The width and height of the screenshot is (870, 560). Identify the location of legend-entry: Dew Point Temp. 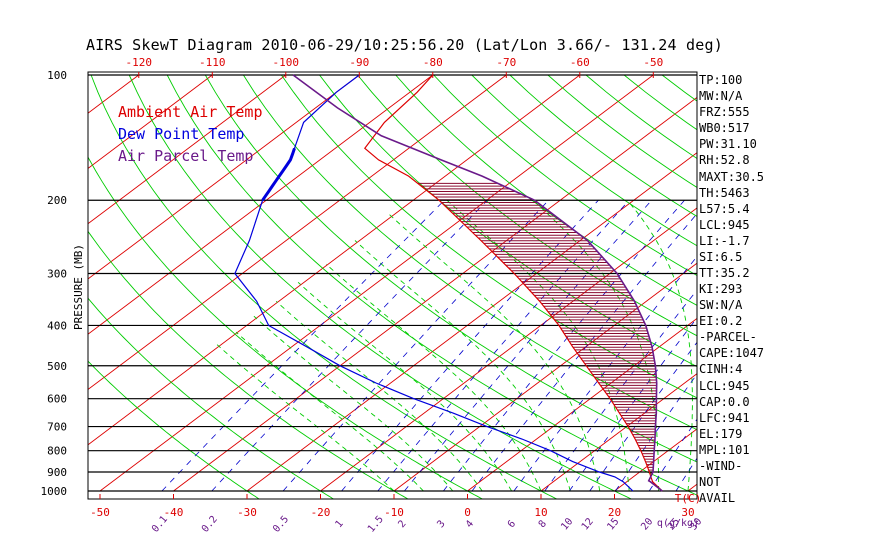
(181, 134).